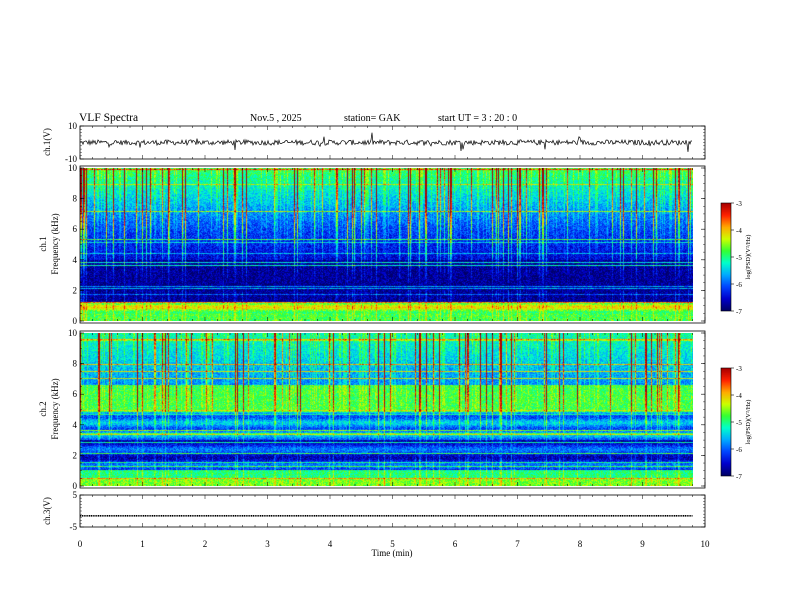  What do you see at coordinates (75, 425) in the screenshot?
I see `ch2-spectrogram-ytick-label: 4` at bounding box center [75, 425].